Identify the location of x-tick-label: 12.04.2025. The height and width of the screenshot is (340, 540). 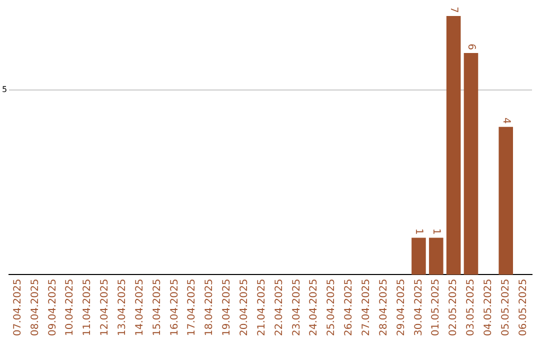
(105, 307).